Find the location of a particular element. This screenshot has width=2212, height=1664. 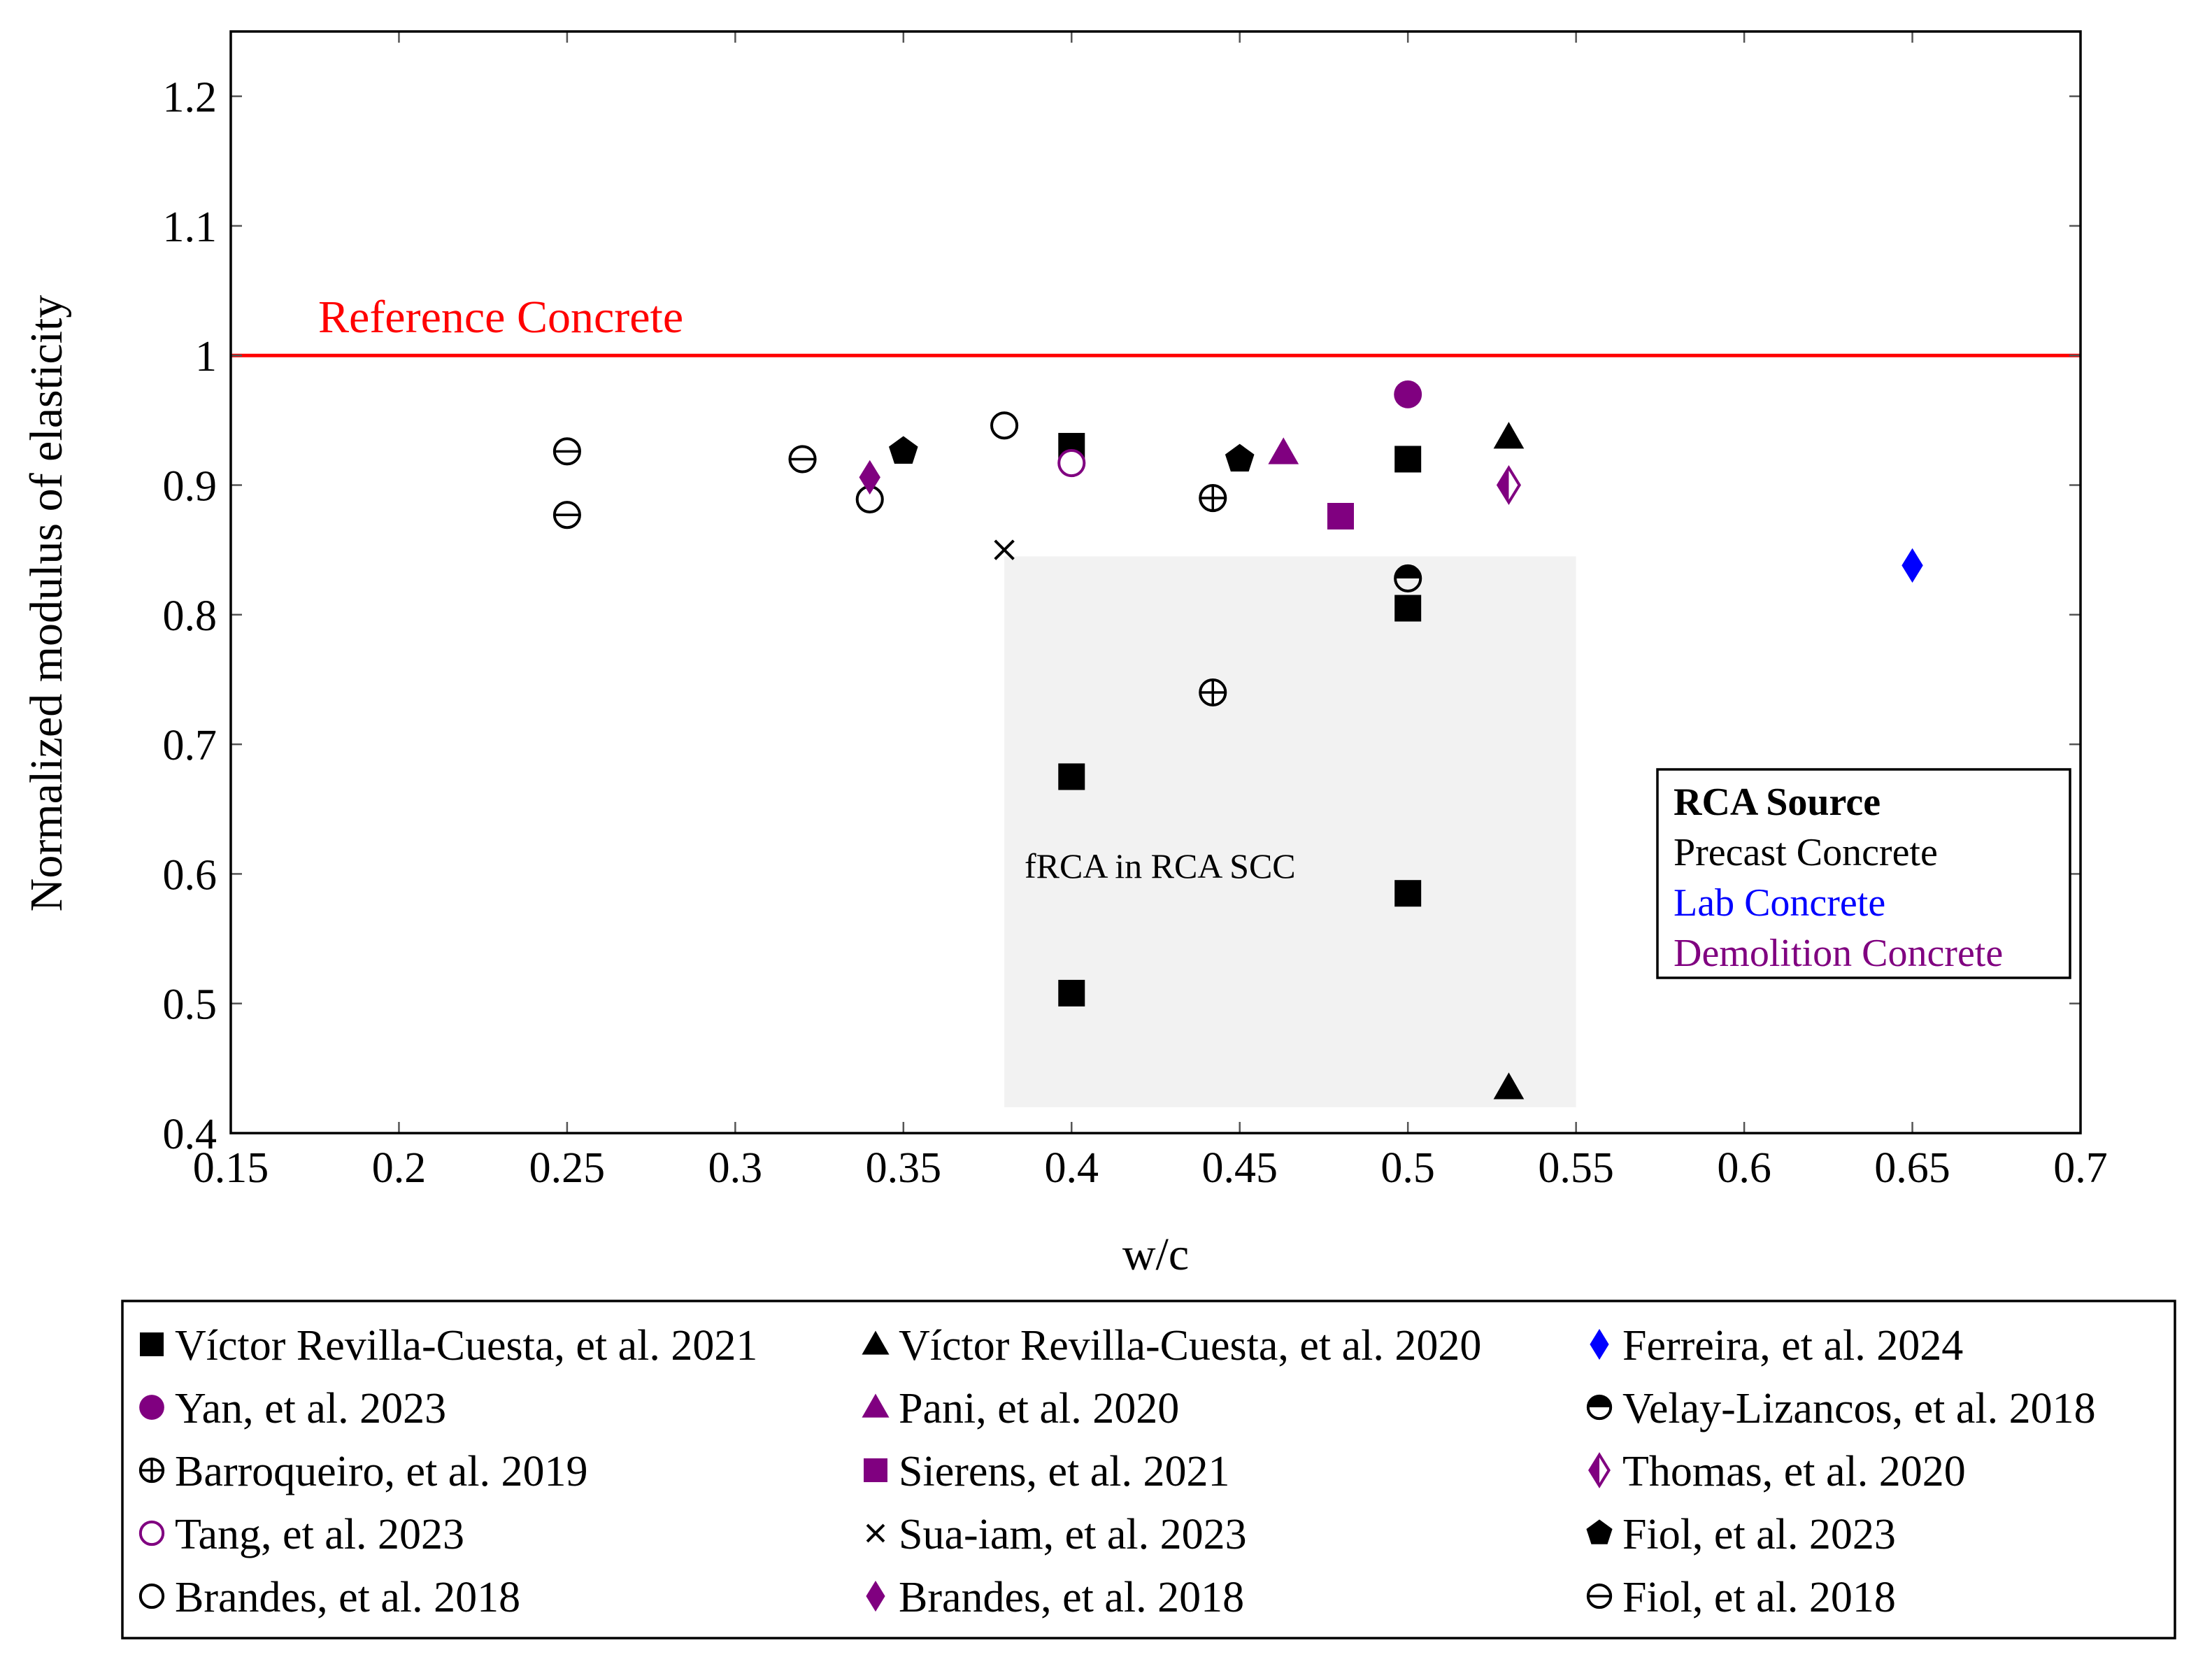

legend-entry-label: Barroqueiro, et al. 2019 is located at coordinates (381, 1471).